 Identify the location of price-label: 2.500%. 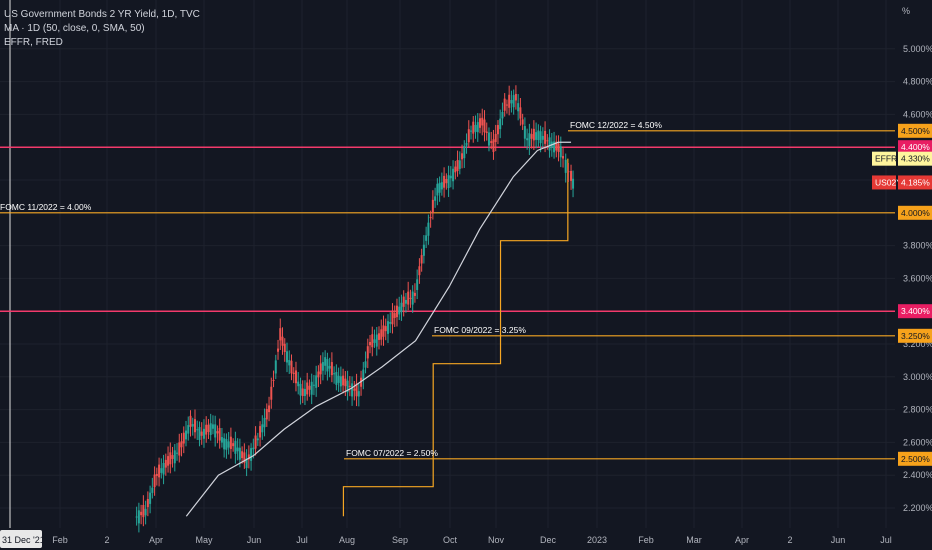
(915, 459).